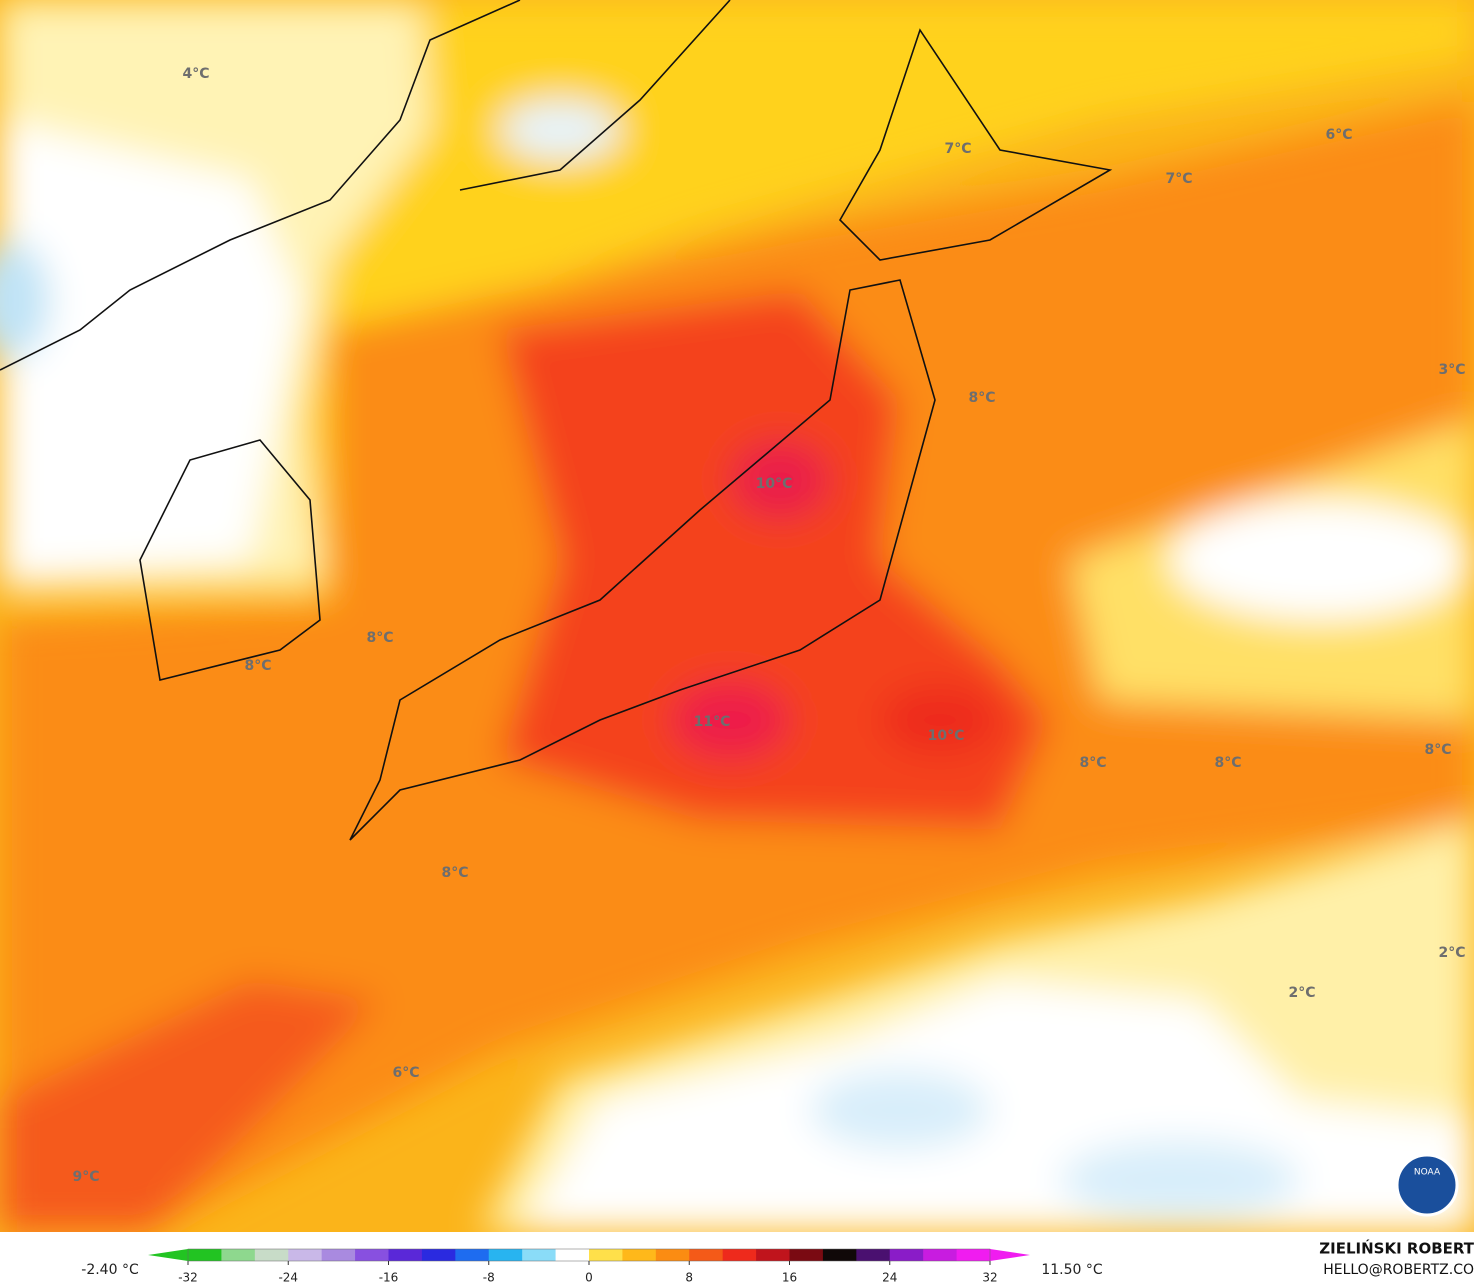 The height and width of the screenshot is (1287, 1474). I want to click on temperature-label: 4°C, so click(195, 74).